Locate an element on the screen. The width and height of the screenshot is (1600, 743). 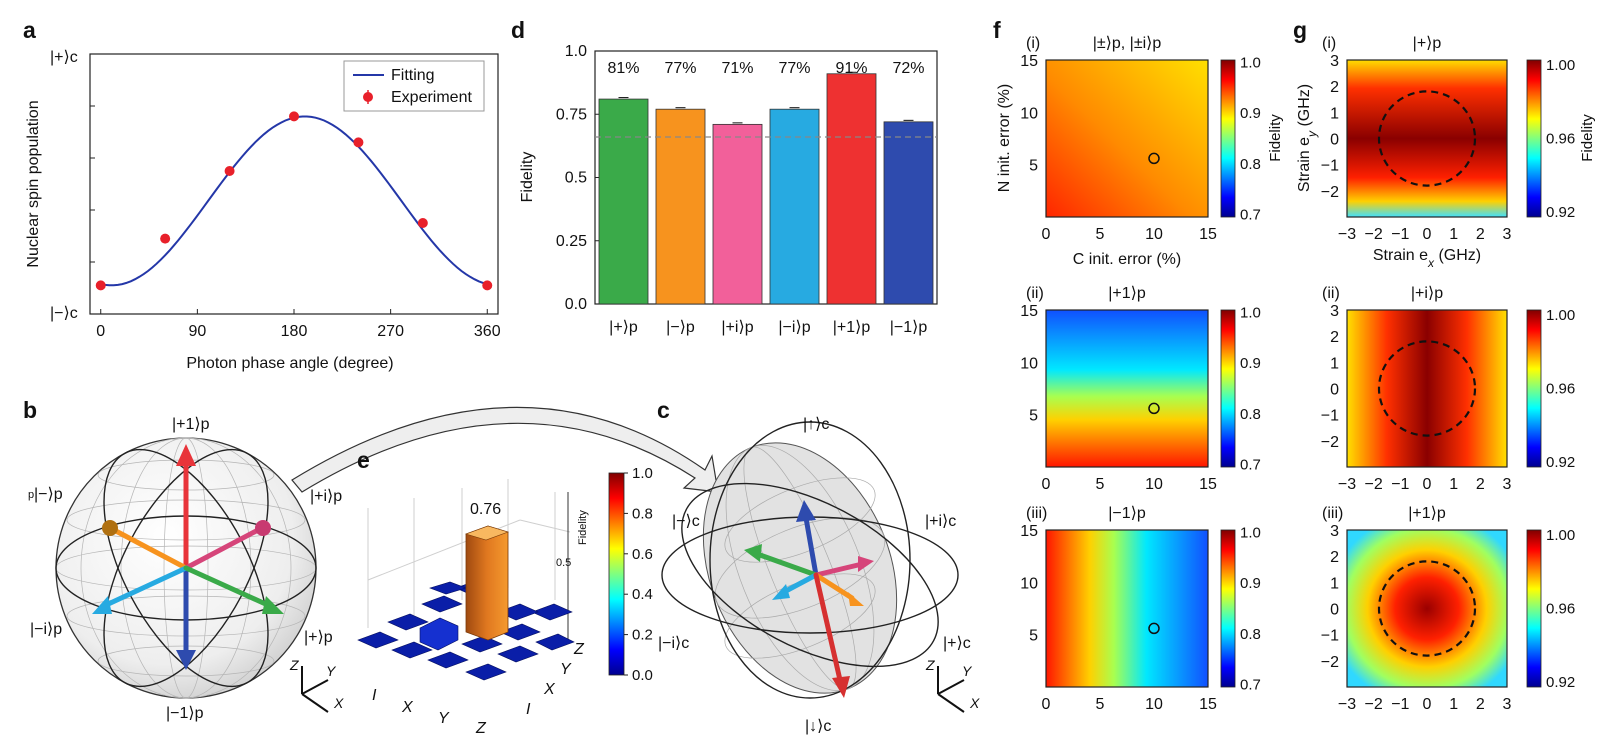
colorbar-g-ii is located at coordinates (1534, 388).